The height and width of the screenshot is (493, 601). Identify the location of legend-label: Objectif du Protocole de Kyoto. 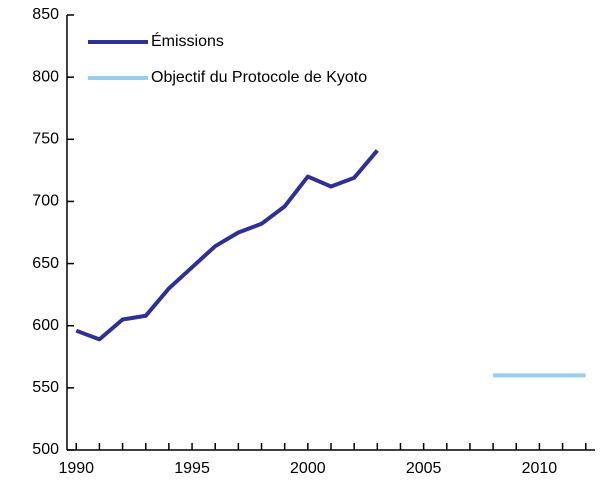
(259, 77).